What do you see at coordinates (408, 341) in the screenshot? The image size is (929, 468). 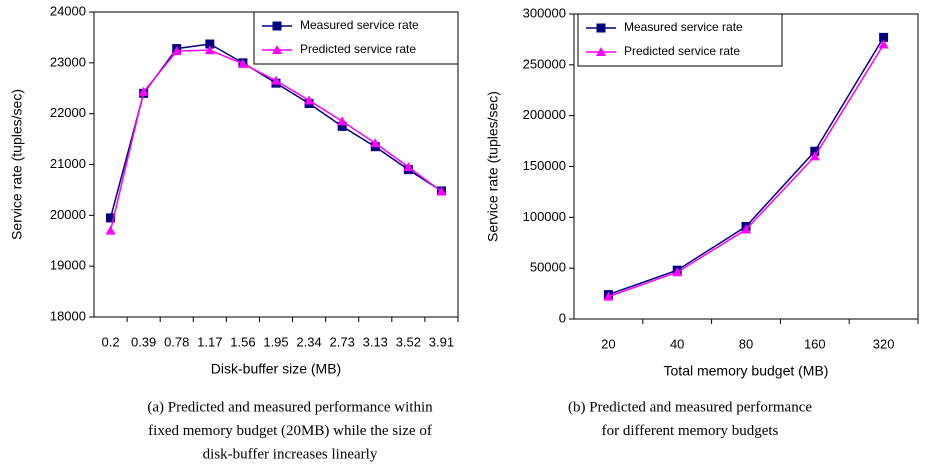 I see `x-tick-label: 3.52` at bounding box center [408, 341].